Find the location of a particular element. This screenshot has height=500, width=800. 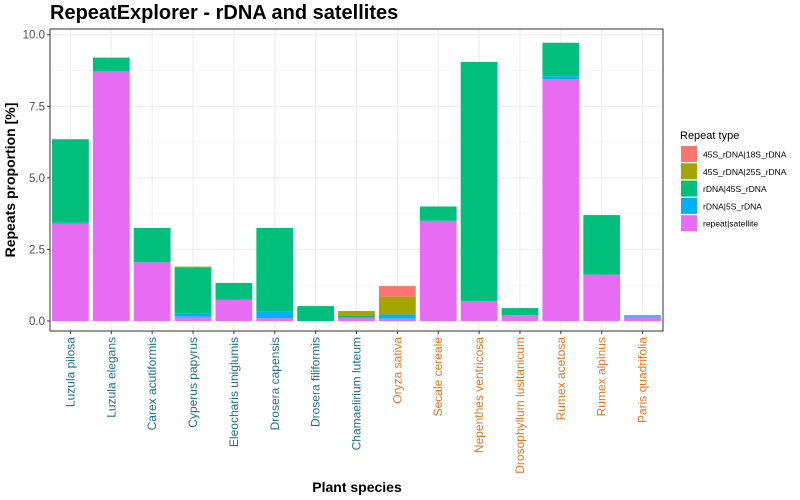

y-tick-label: 5.0 is located at coordinates (37, 179).